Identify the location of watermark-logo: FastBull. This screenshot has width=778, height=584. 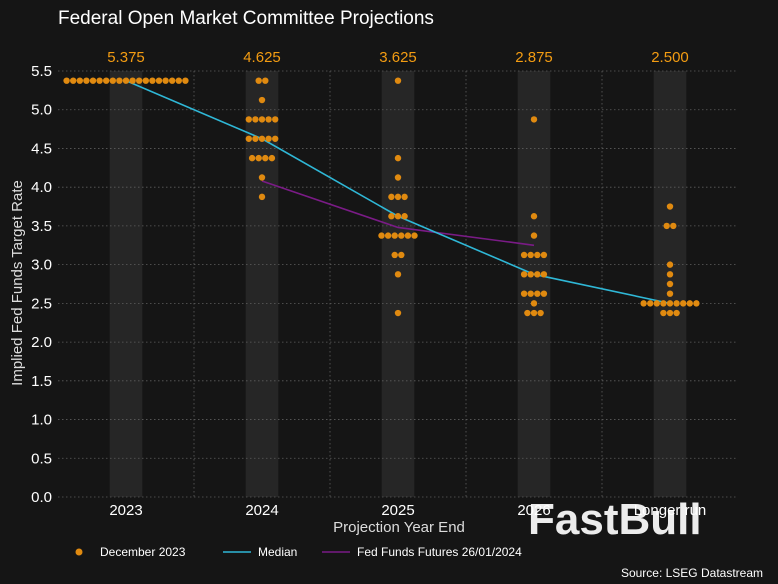
(615, 519).